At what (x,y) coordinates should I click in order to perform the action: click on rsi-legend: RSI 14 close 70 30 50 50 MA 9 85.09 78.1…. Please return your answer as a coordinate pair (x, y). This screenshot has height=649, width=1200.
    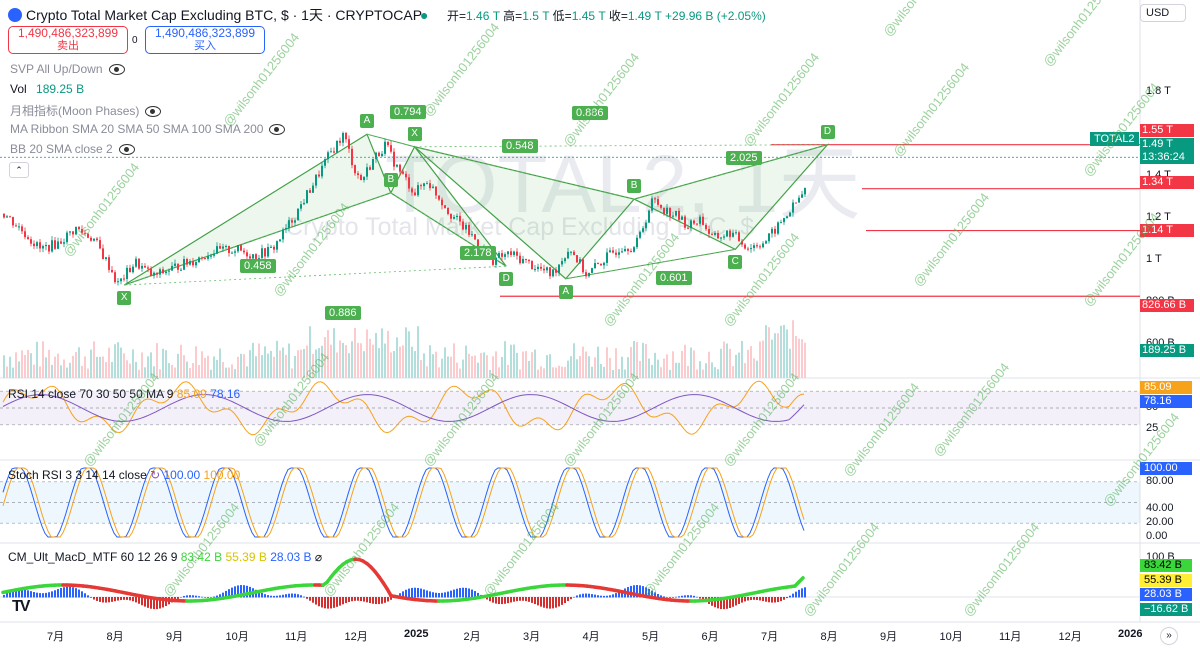
    Looking at the image, I should click on (124, 394).